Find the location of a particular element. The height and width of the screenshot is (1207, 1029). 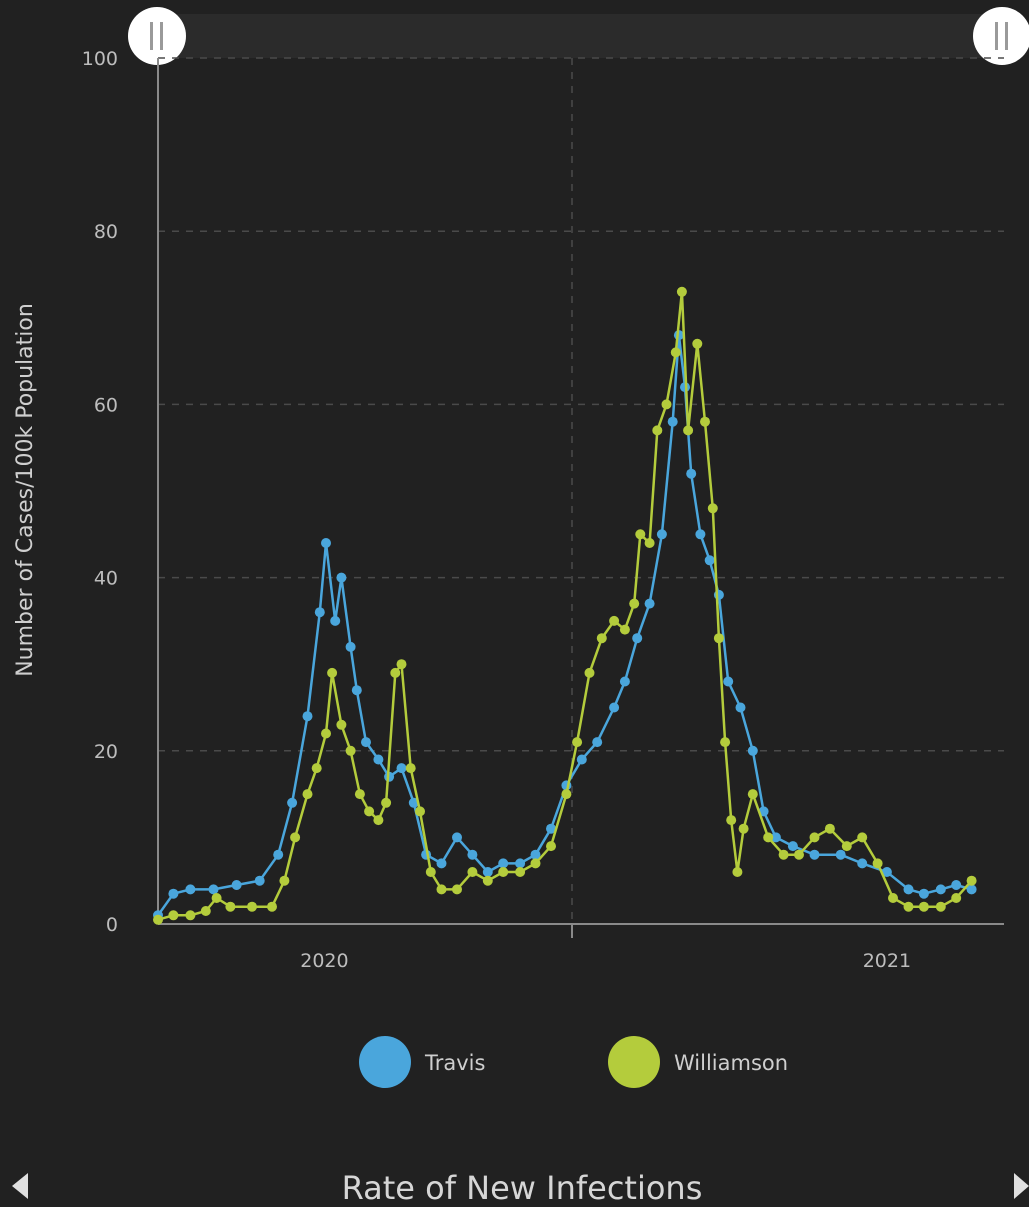

legend-item-williamson: Williamson is located at coordinates (698, 1062).